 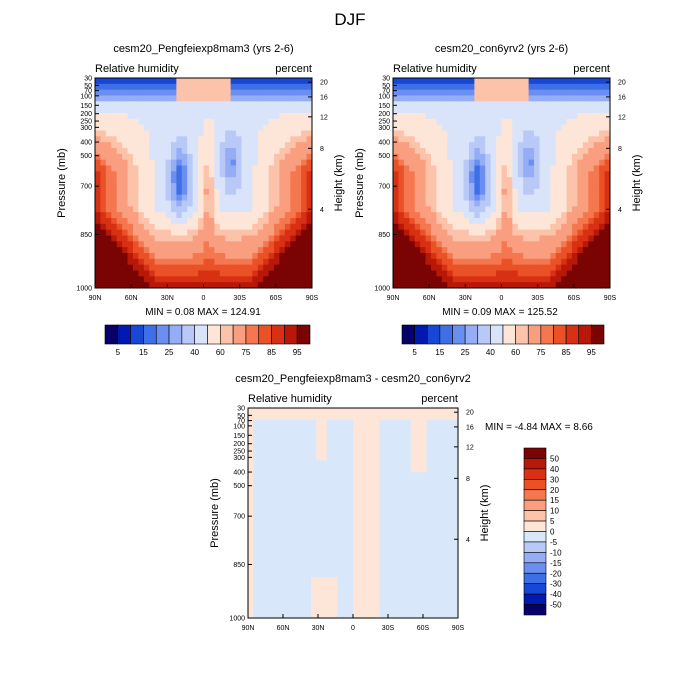 What do you see at coordinates (239, 452) in the screenshot?
I see `y-tick-label: 250` at bounding box center [239, 452].